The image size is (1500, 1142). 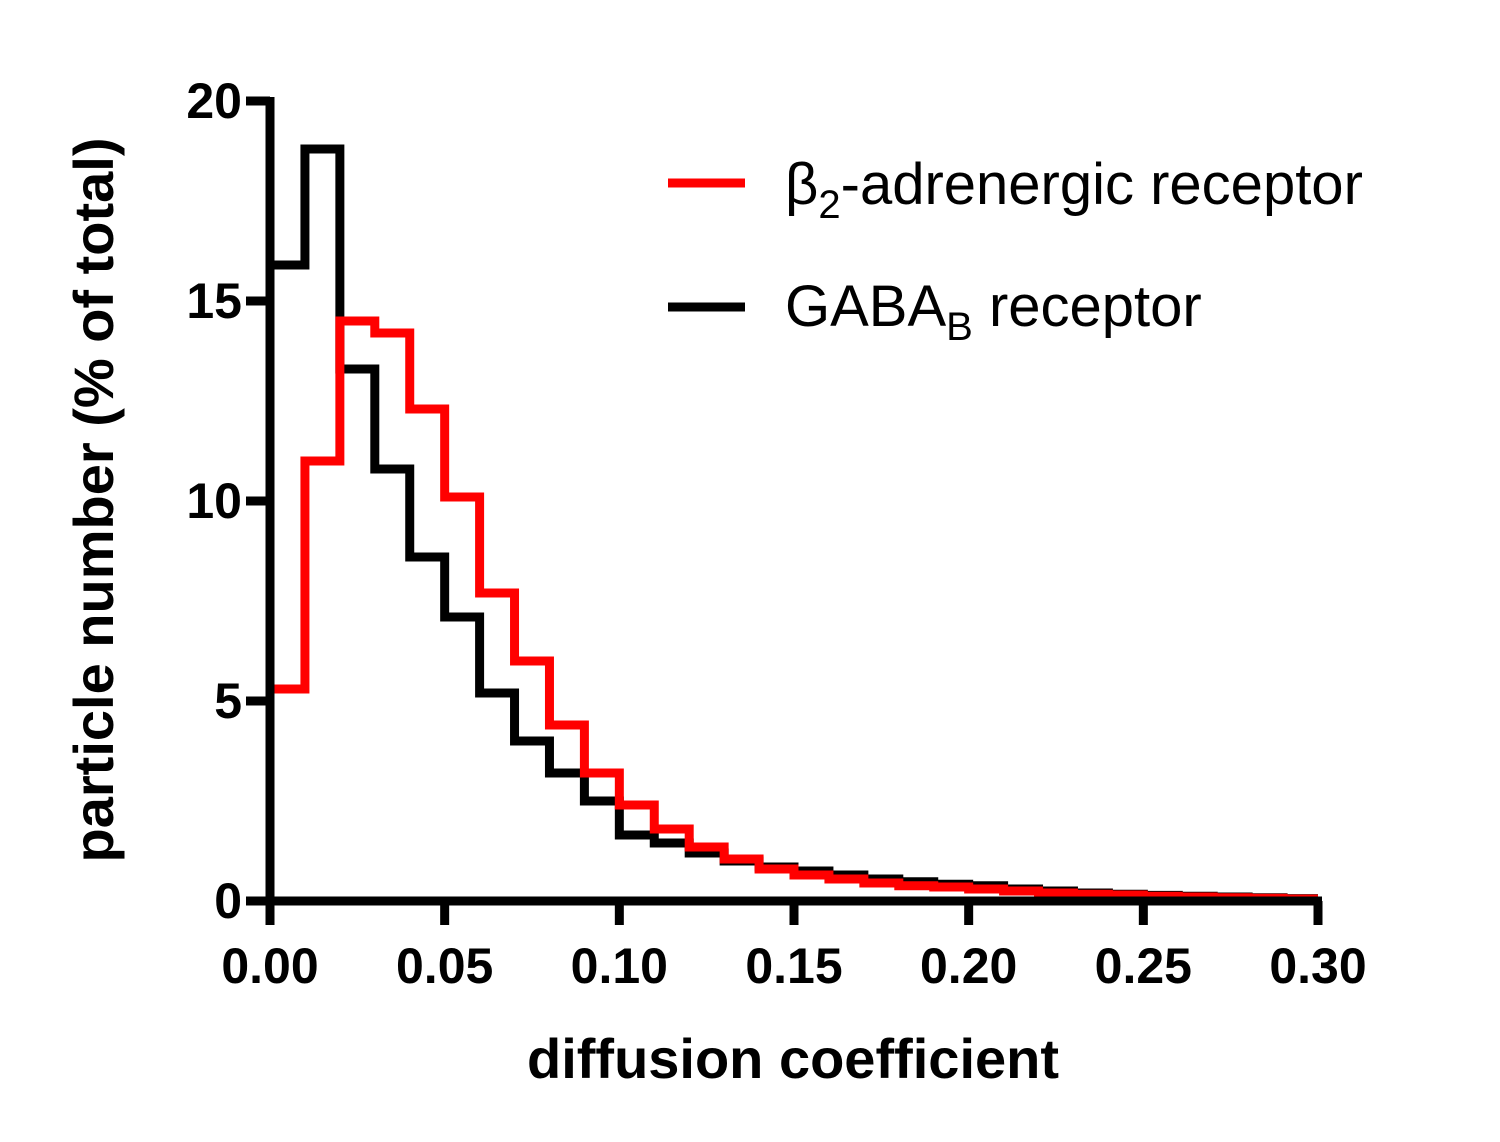 I want to click on legend-label-beta2-rest: -adrenergic receptor, so click(x=1102, y=184).